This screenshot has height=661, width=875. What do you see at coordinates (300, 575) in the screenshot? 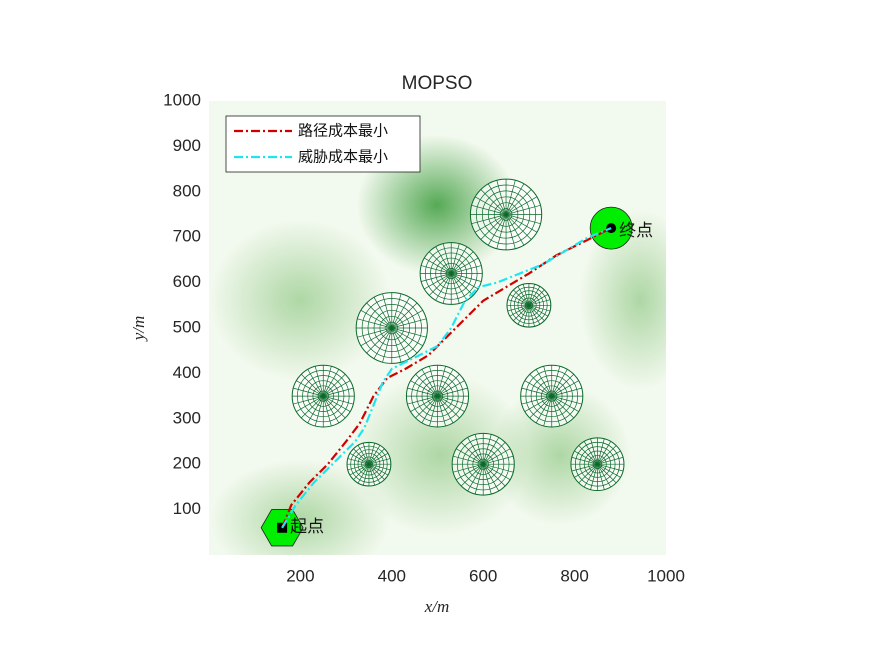
I see `x-tick-label: 200` at bounding box center [300, 575].